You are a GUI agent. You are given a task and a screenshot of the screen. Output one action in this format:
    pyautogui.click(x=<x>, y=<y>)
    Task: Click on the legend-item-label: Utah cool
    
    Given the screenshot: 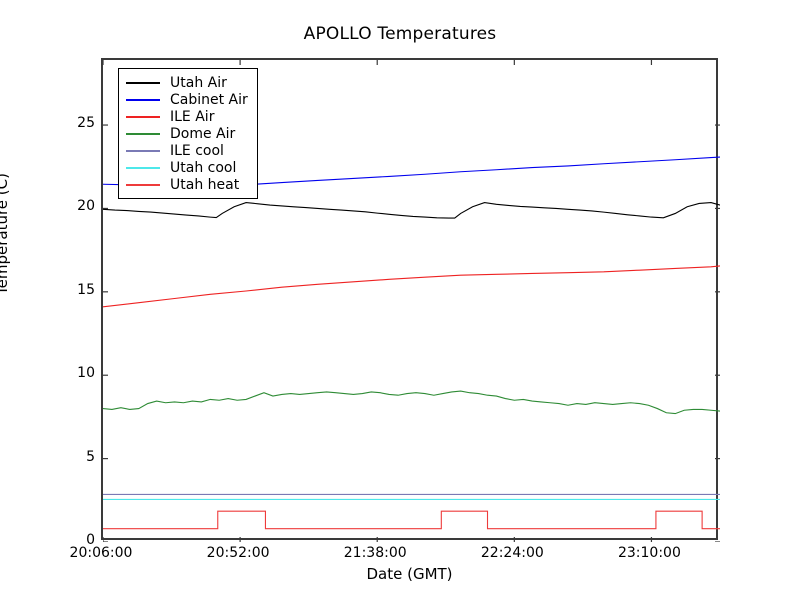 What is the action you would take?
    pyautogui.click(x=203, y=167)
    